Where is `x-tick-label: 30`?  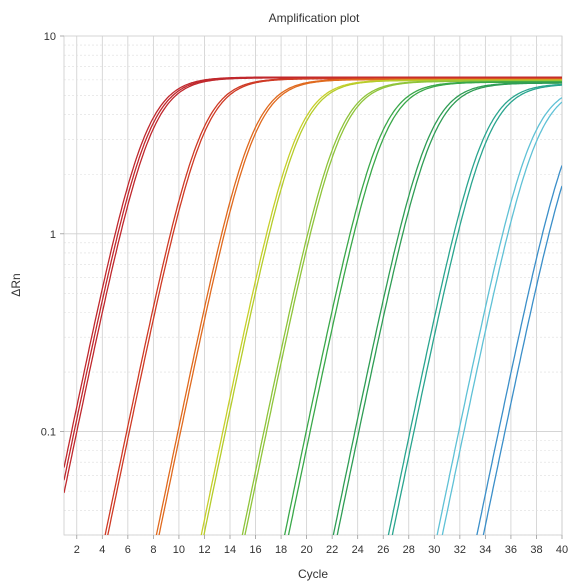
x-tick-label: 30 is located at coordinates (434, 550).